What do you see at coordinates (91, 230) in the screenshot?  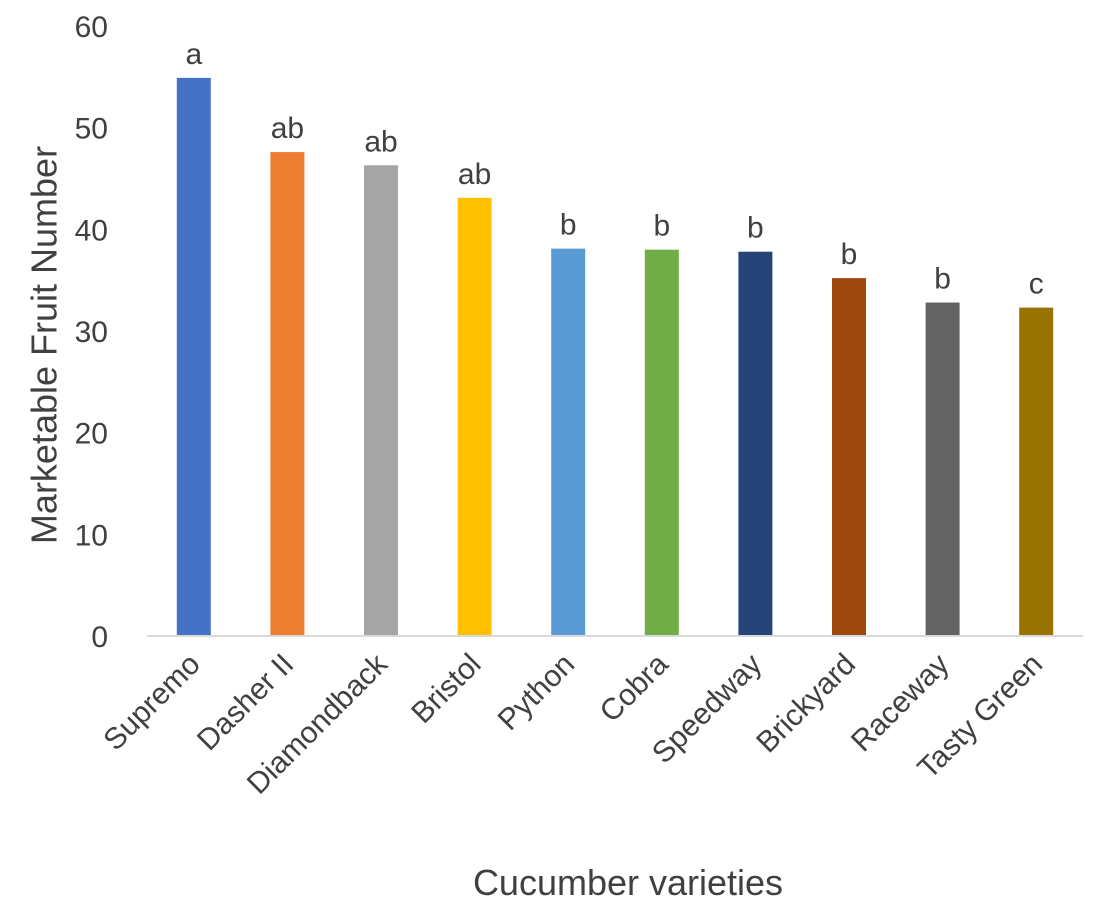 I see `y-tick-label: 40` at bounding box center [91, 230].